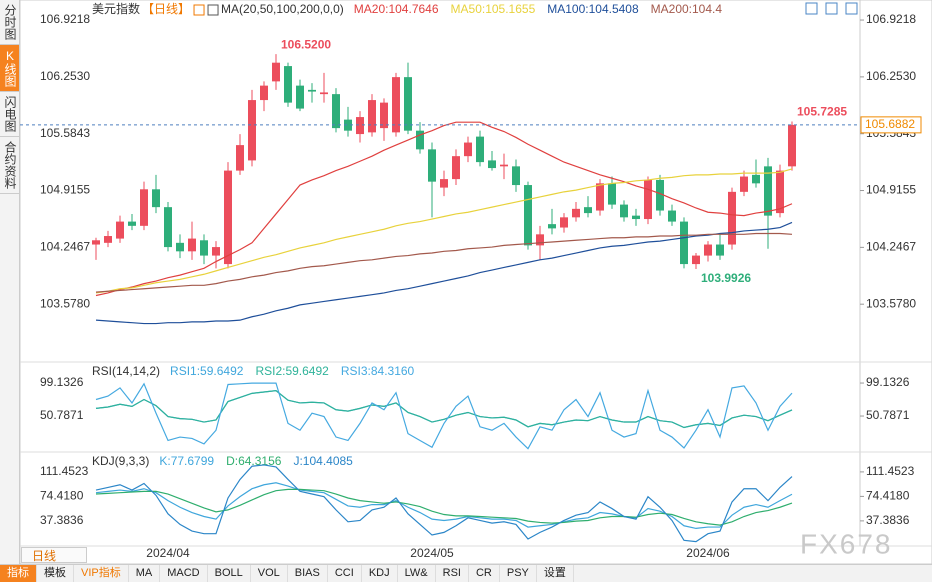  I want to click on y-tick-label: 99.1326, so click(888, 382).